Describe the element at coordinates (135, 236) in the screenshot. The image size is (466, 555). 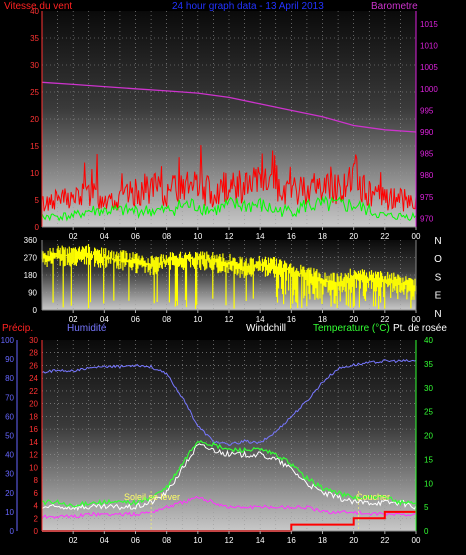
I see `chart1-x-tick-label: 06` at that location.